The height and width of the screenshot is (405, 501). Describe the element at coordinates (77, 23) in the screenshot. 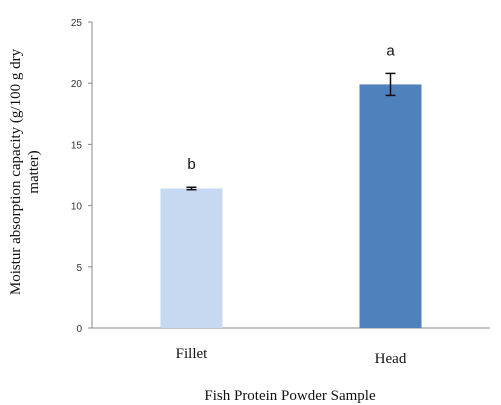

I see `y-tick-label: 25` at that location.